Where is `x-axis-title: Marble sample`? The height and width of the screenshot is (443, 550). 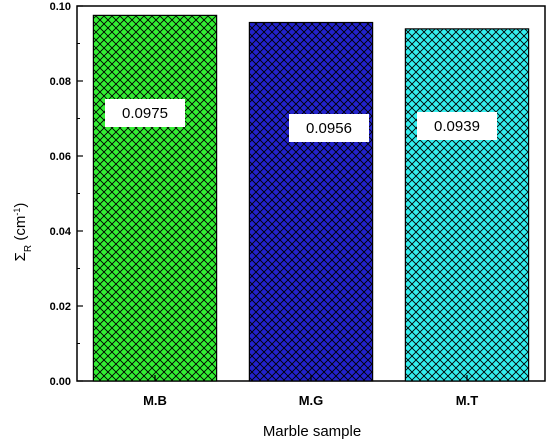
x-axis-title: Marble sample is located at coordinates (312, 431).